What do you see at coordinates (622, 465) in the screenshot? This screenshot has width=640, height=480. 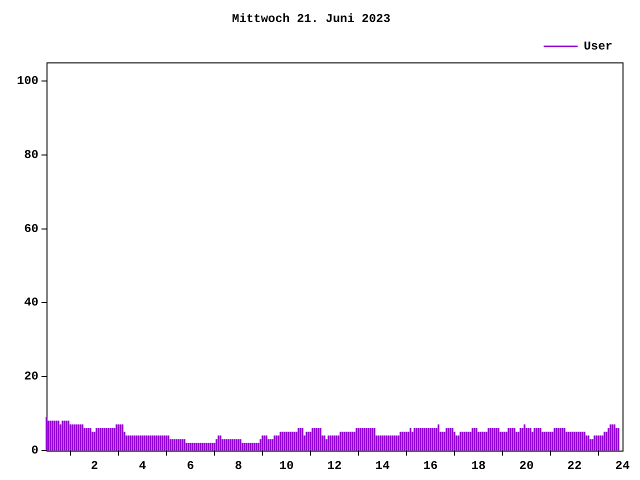 I see `x-tick-label: 24` at bounding box center [622, 465].